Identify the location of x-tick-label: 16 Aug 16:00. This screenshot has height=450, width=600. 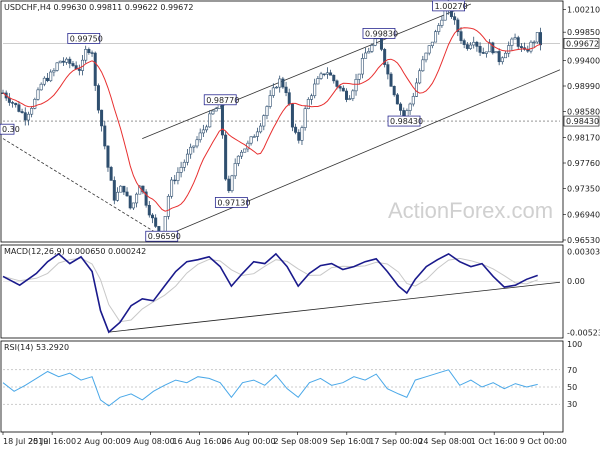
(199, 441).